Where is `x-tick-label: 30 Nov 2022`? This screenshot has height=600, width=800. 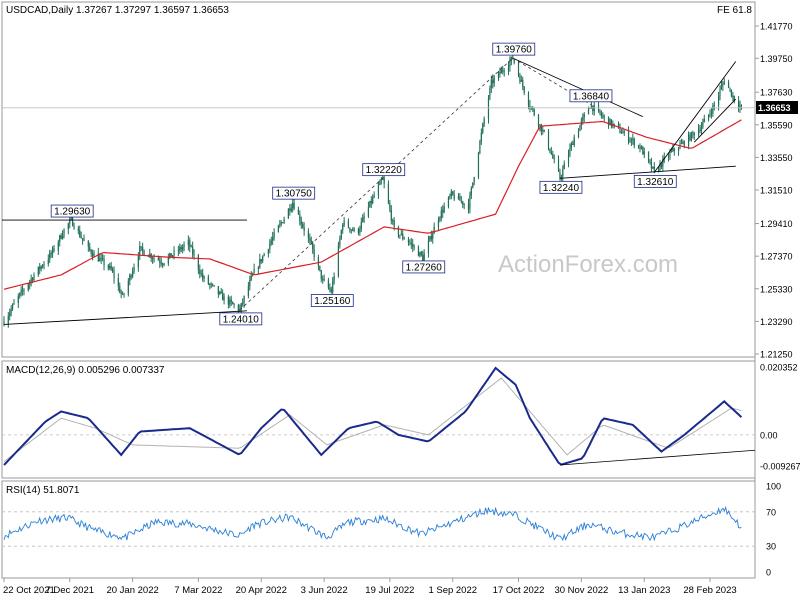 x-tick-label: 30 Nov 2022 is located at coordinates (581, 590).